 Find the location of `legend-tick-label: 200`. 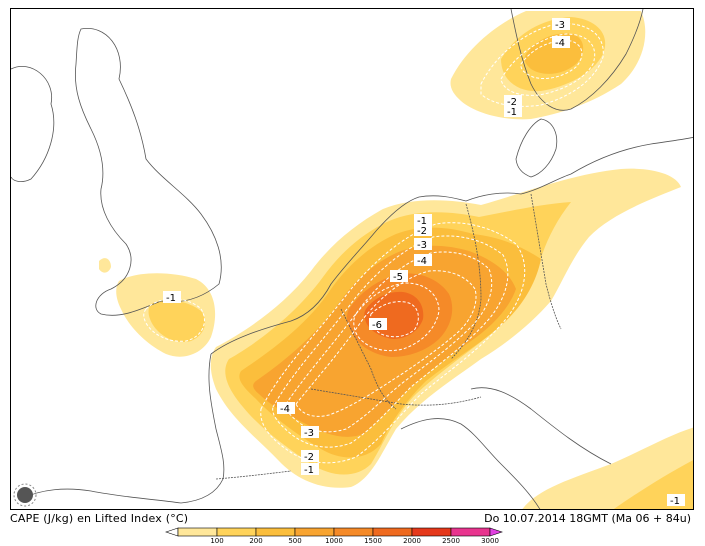

legend-tick-label: 200 is located at coordinates (255, 541).